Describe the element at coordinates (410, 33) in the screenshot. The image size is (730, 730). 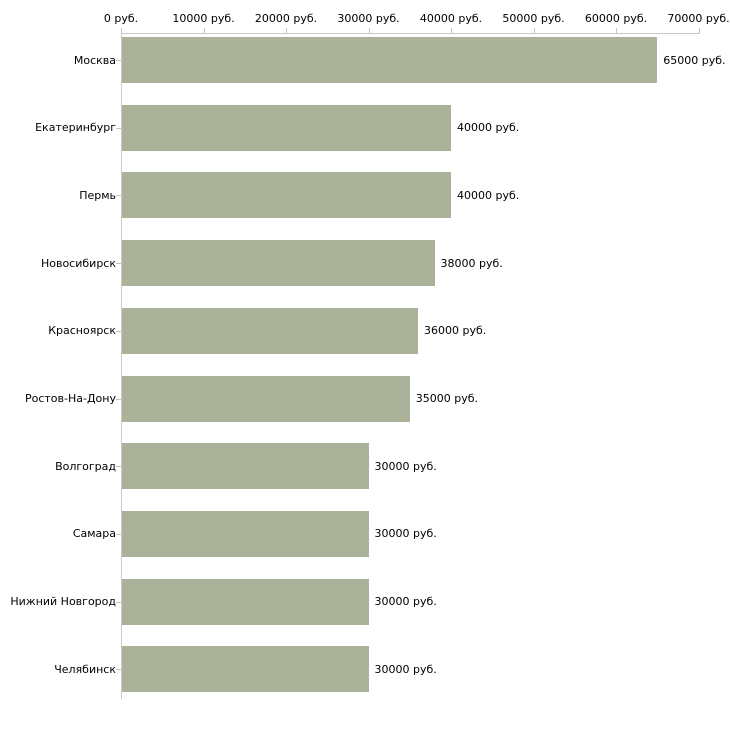
I see `x-axis-line` at that location.